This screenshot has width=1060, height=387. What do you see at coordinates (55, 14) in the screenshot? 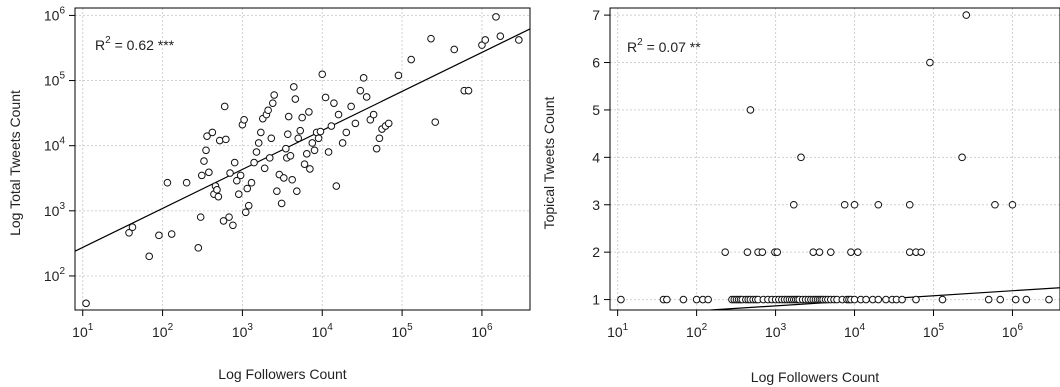
I see `y-tick-label: 10⁶` at bounding box center [55, 14].